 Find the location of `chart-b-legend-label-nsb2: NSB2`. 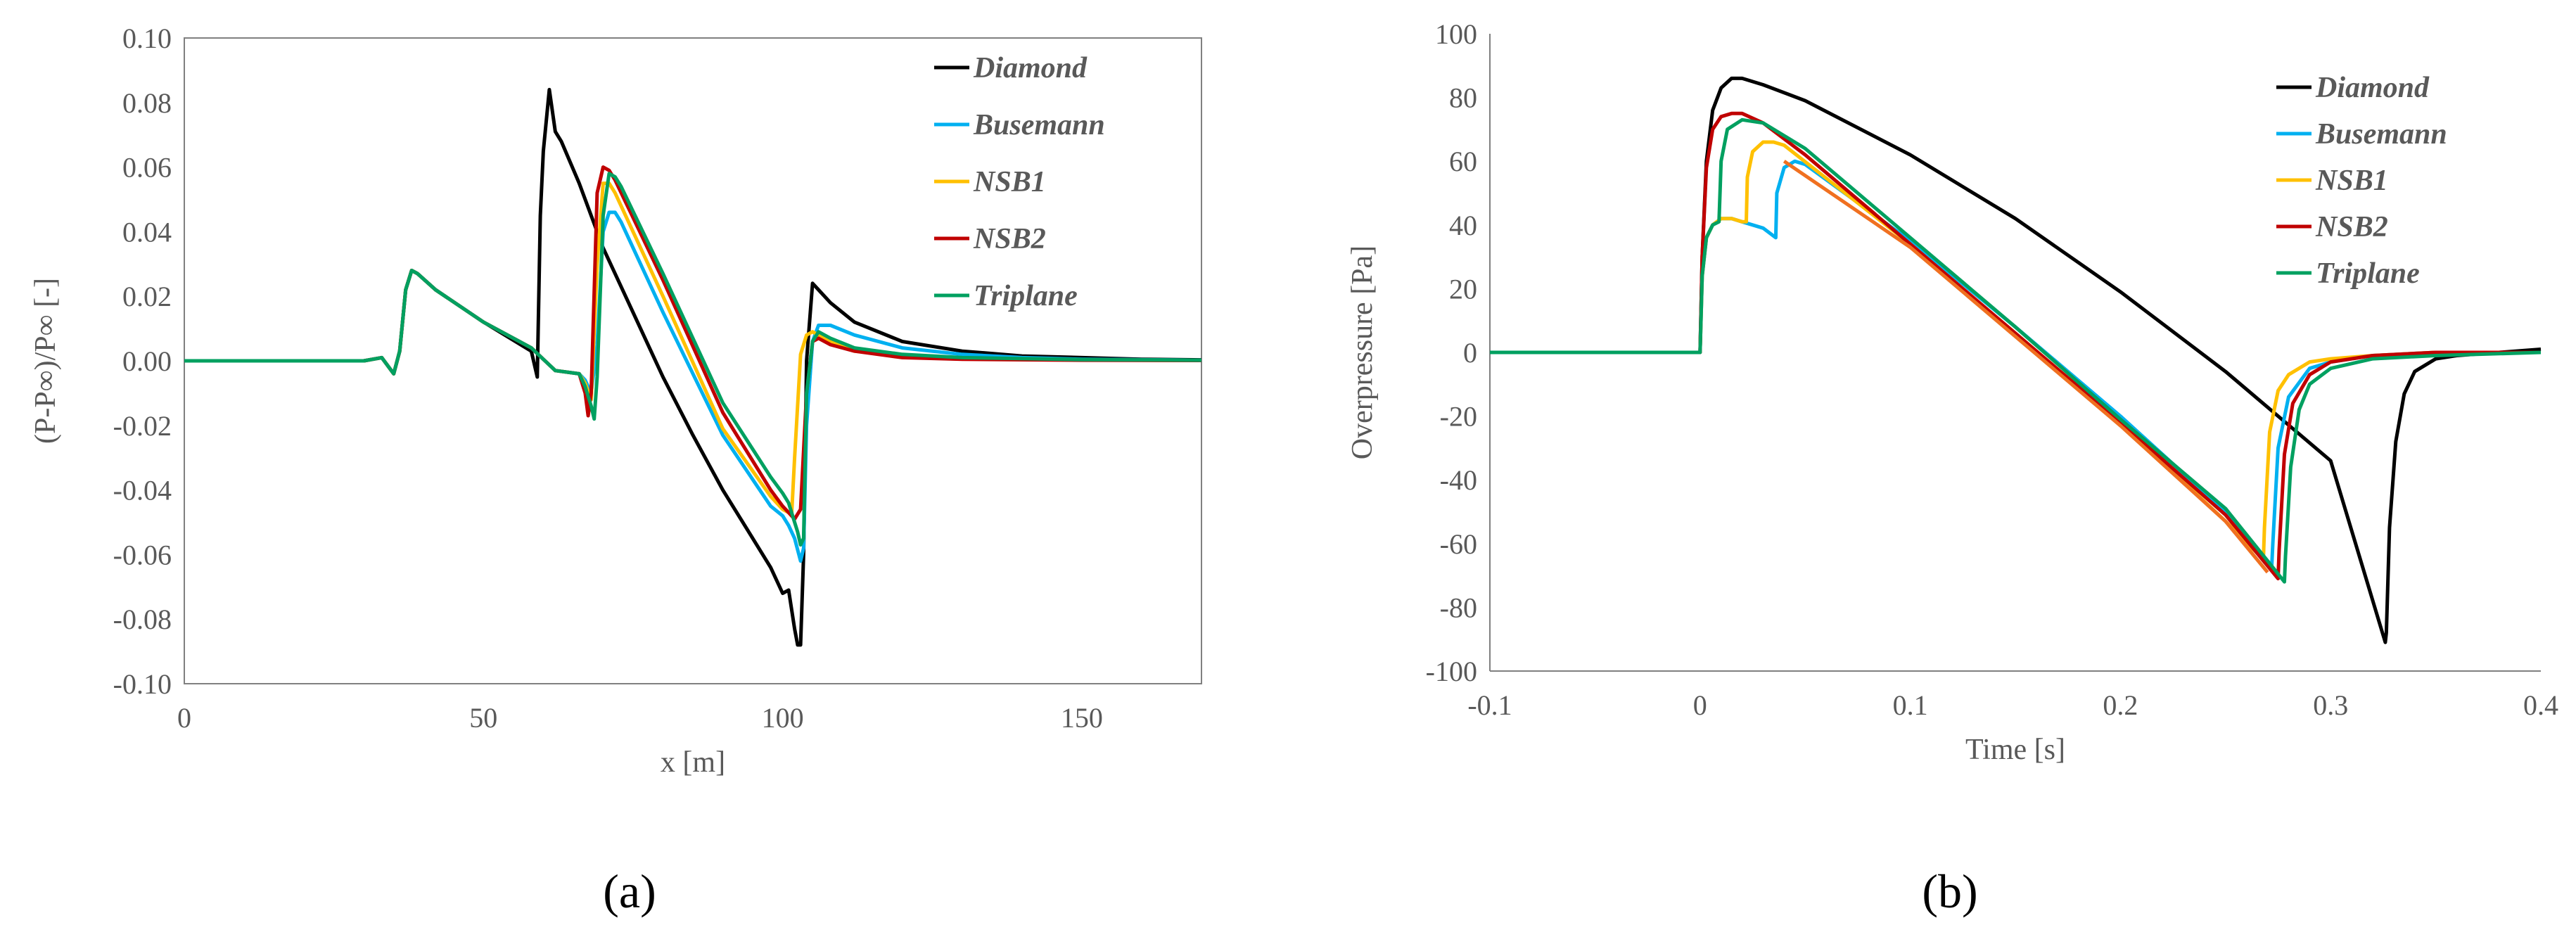

chart-b-legend-label-nsb2: NSB2 is located at coordinates (2351, 227).